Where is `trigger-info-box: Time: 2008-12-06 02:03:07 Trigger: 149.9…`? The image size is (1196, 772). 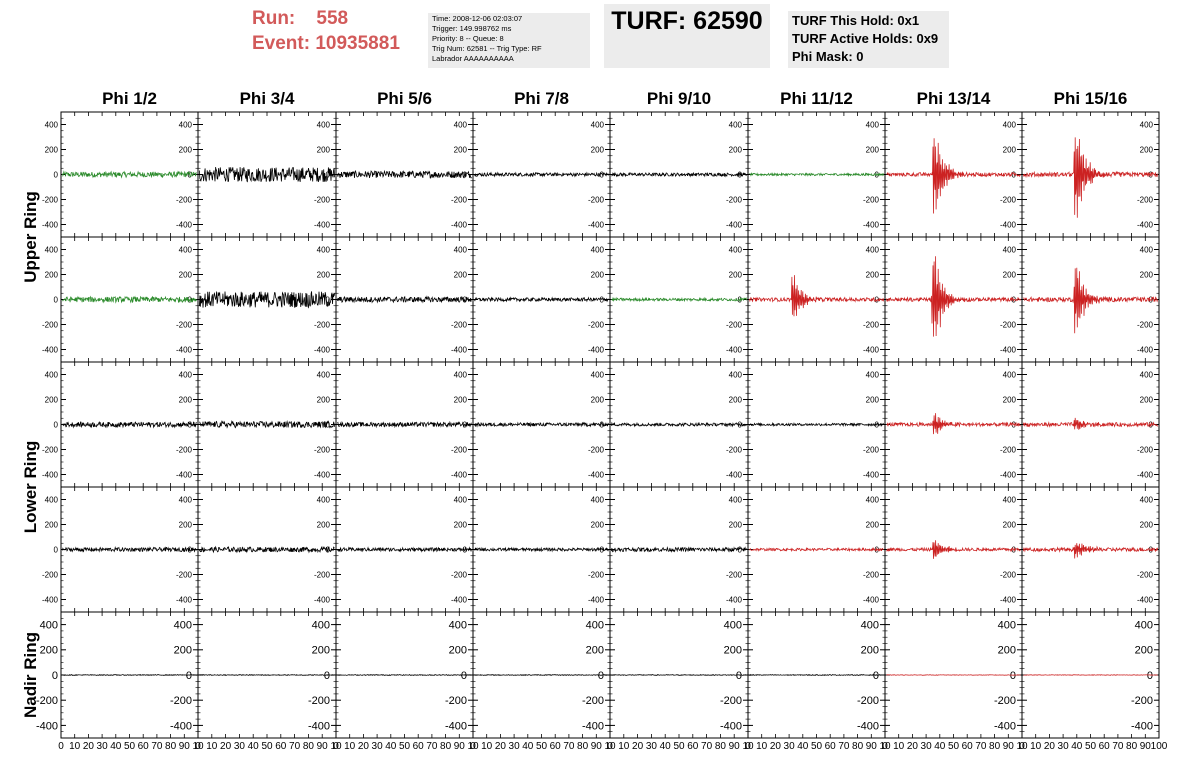 trigger-info-box: Time: 2008-12-06 02:03:07 Trigger: 149.9… is located at coordinates (509, 40).